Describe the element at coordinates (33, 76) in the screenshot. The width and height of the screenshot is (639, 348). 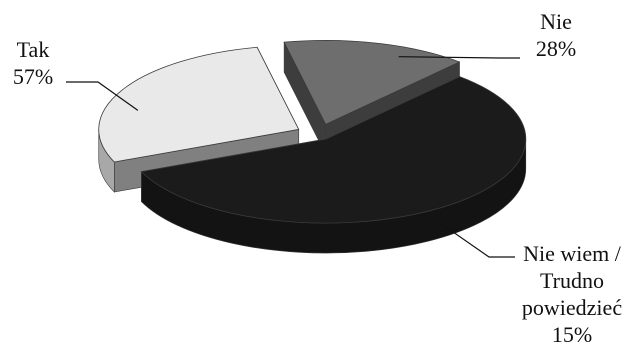
I see `label-tak-percent: 57%` at that location.